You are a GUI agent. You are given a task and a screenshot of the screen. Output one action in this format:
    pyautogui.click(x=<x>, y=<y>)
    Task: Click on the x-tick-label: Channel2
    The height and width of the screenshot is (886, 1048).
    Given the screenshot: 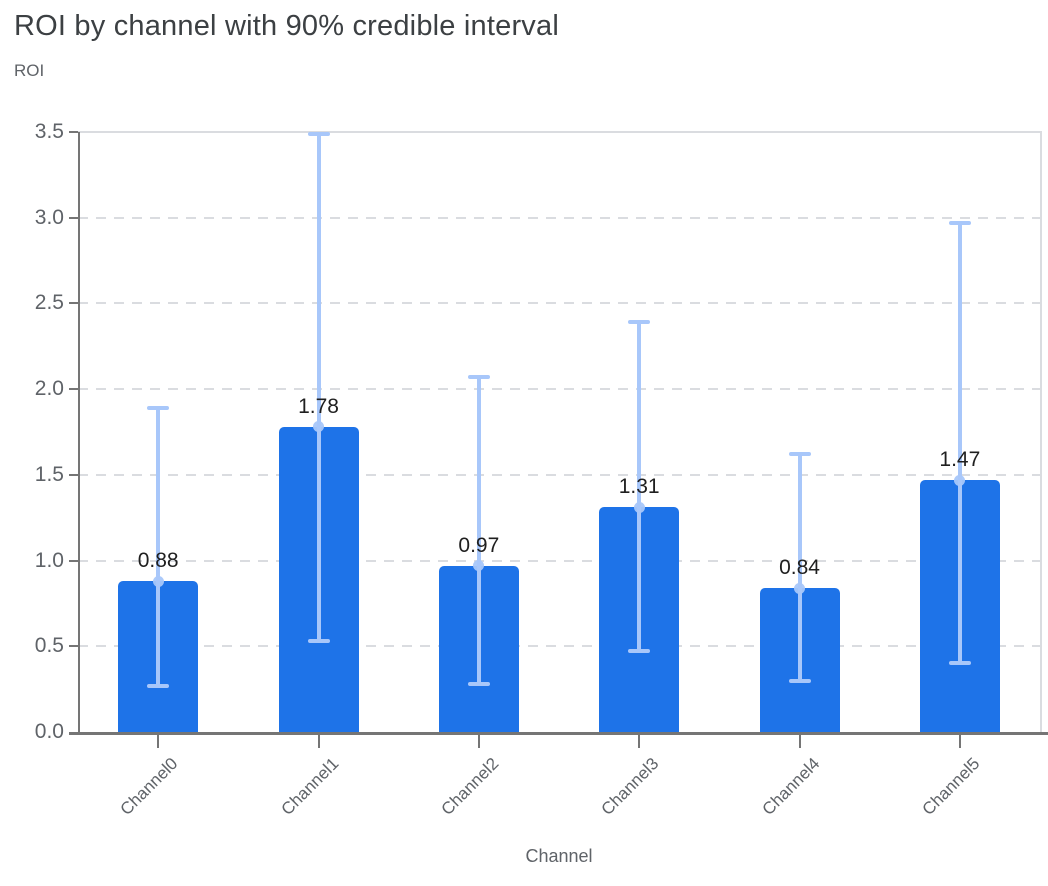 What is the action you would take?
    pyautogui.click(x=499, y=786)
    